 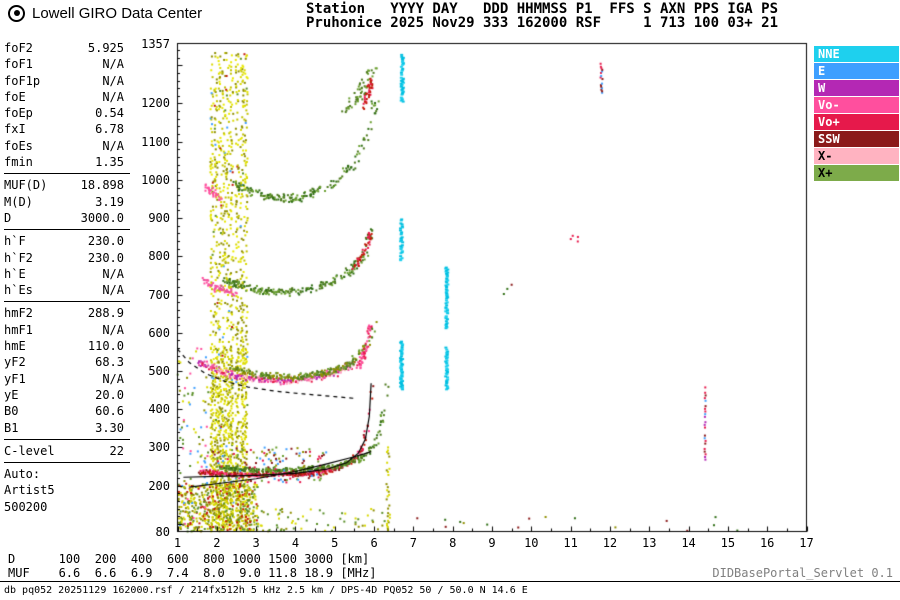 I want to click on param-value: 6.78, so click(x=109, y=129).